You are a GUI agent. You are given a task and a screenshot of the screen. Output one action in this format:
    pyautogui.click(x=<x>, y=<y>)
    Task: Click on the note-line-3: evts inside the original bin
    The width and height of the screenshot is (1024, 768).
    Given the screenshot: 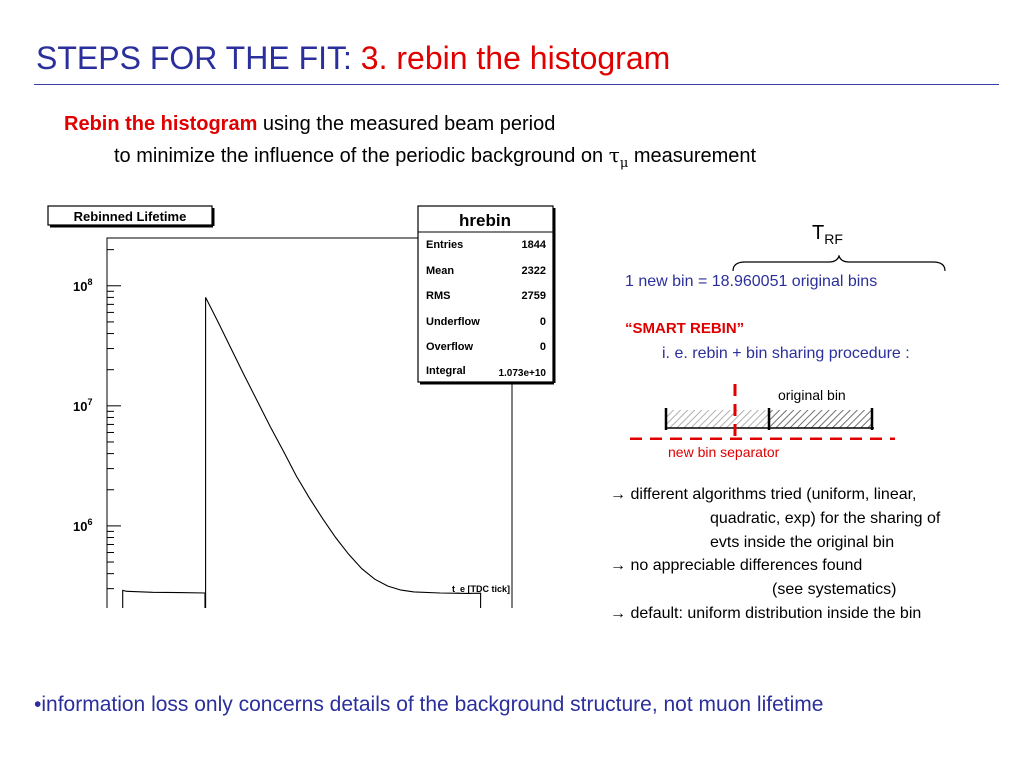 What is the action you would take?
    pyautogui.click(x=802, y=542)
    